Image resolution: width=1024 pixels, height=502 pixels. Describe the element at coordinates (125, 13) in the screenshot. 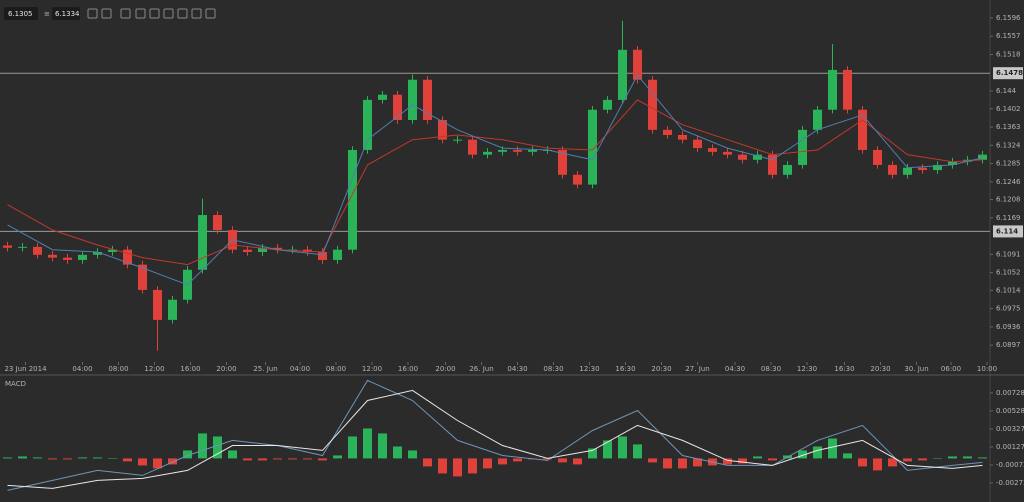

I see `timeframe-button` at that location.